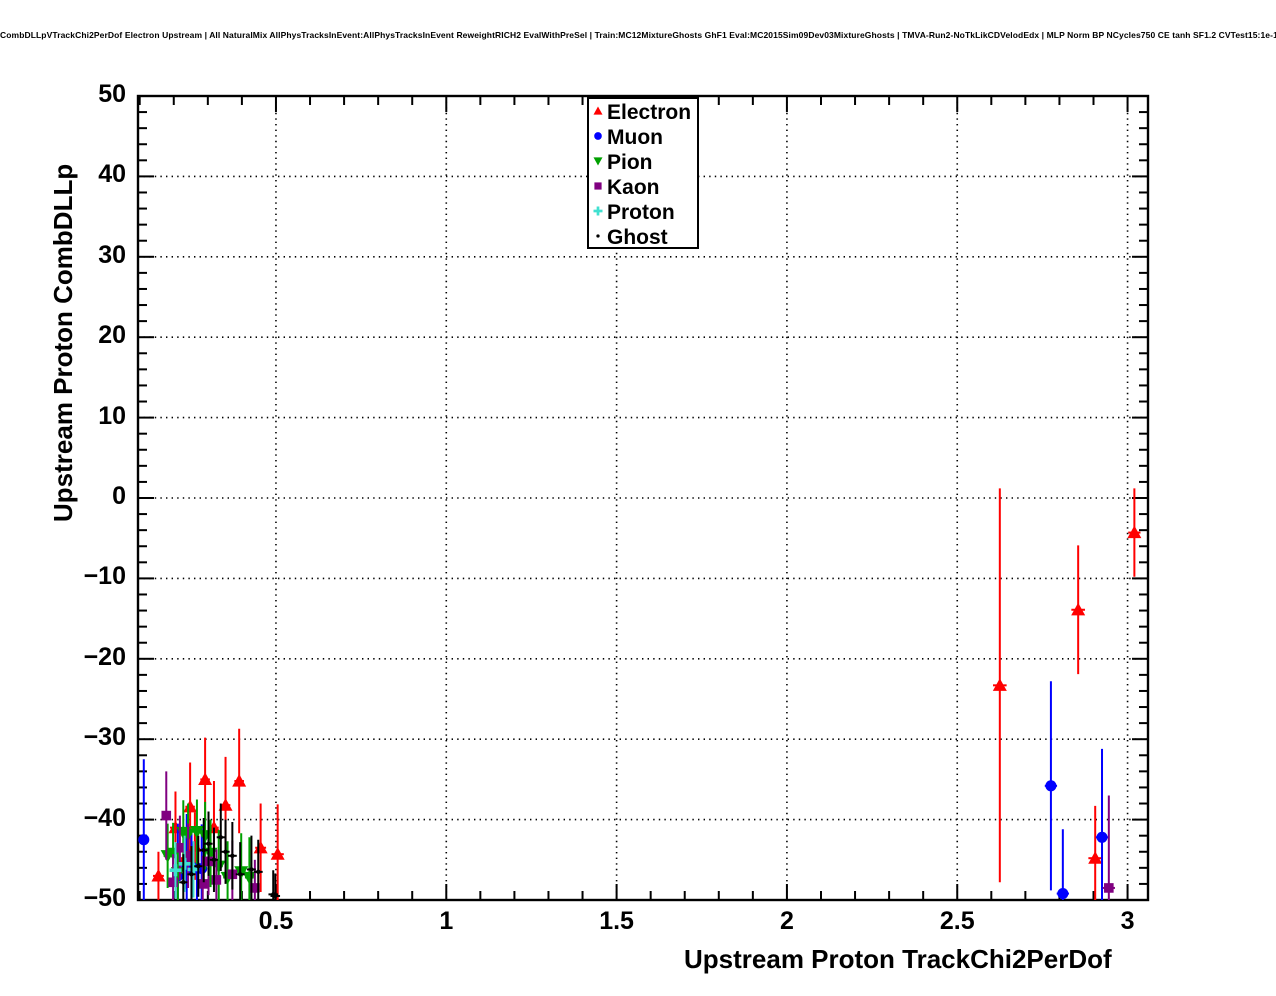 The height and width of the screenshot is (996, 1276). I want to click on y-tick-label: −20, so click(104, 656).